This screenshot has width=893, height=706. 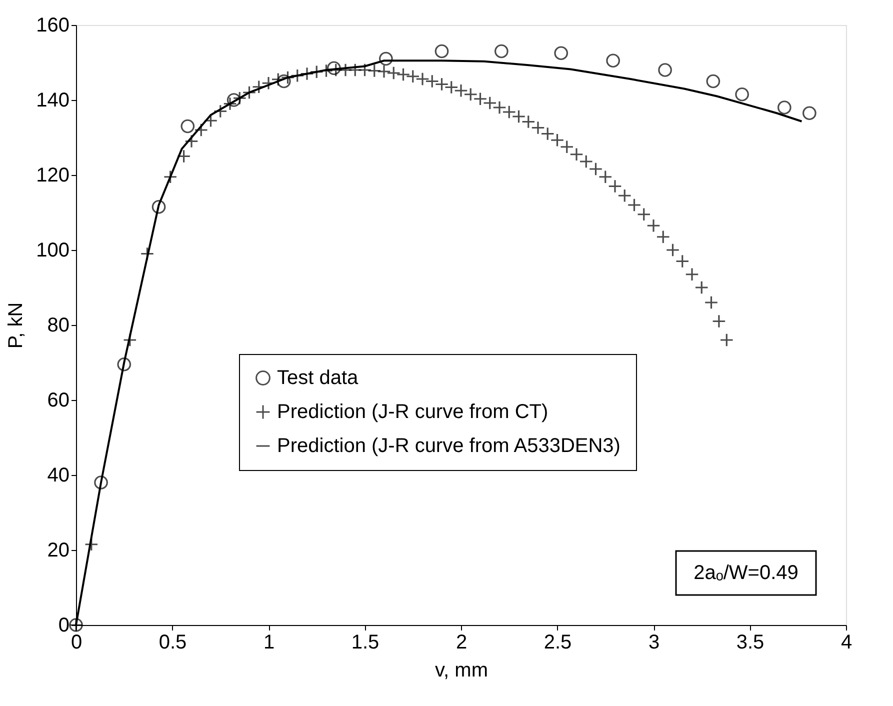 What do you see at coordinates (53, 251) in the screenshot?
I see `y-tick-label: 100` at bounding box center [53, 251].